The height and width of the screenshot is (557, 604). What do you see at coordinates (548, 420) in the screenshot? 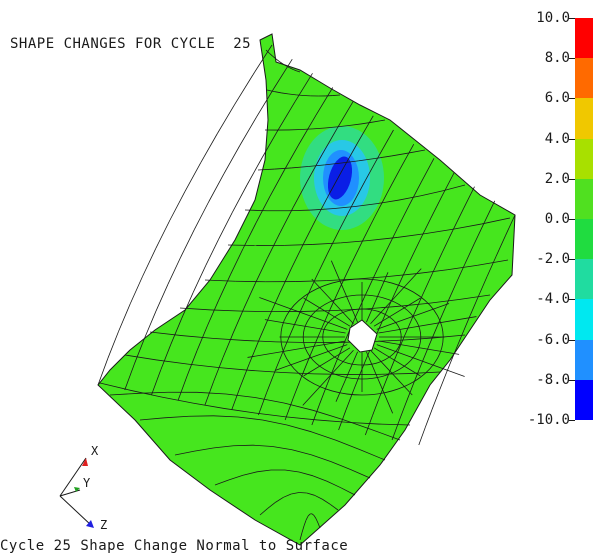
I see `legend-label: -10.0` at bounding box center [548, 420].